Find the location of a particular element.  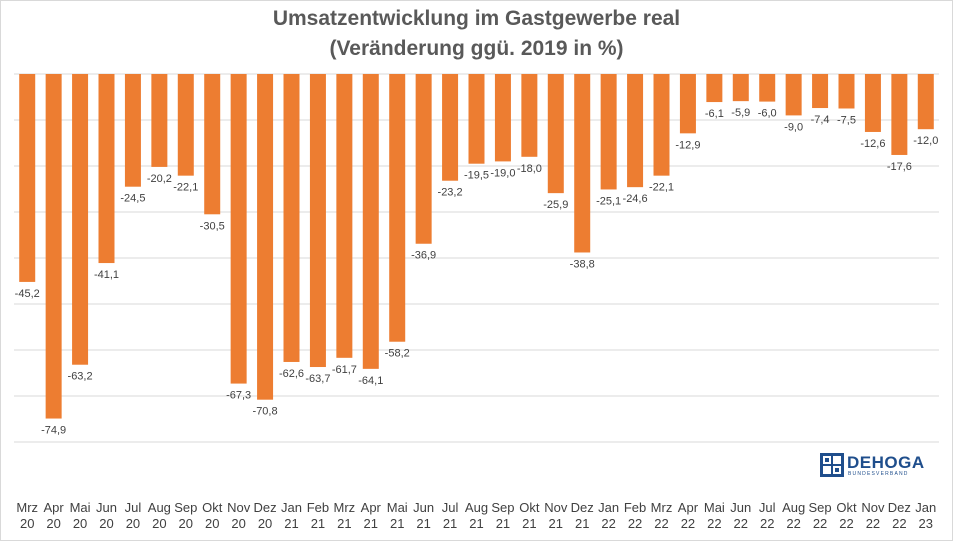

dehoga-logo: DEHOGA BUNDESVERBAND is located at coordinates (876, 466).